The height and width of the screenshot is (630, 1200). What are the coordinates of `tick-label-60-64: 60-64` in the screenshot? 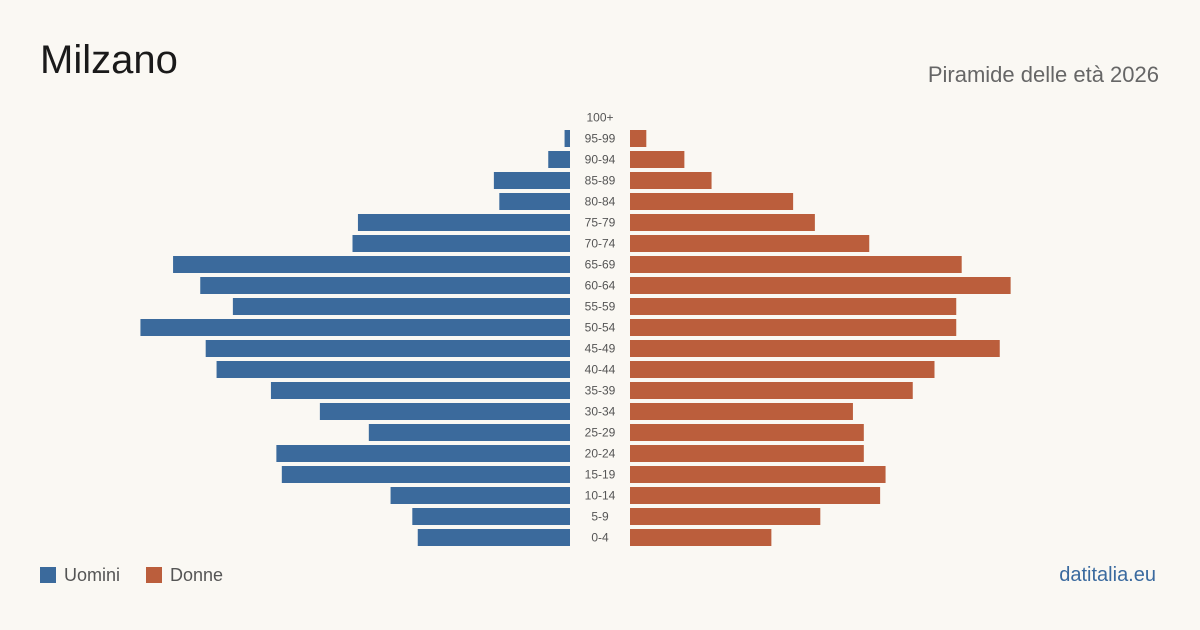 It's located at (600, 286).